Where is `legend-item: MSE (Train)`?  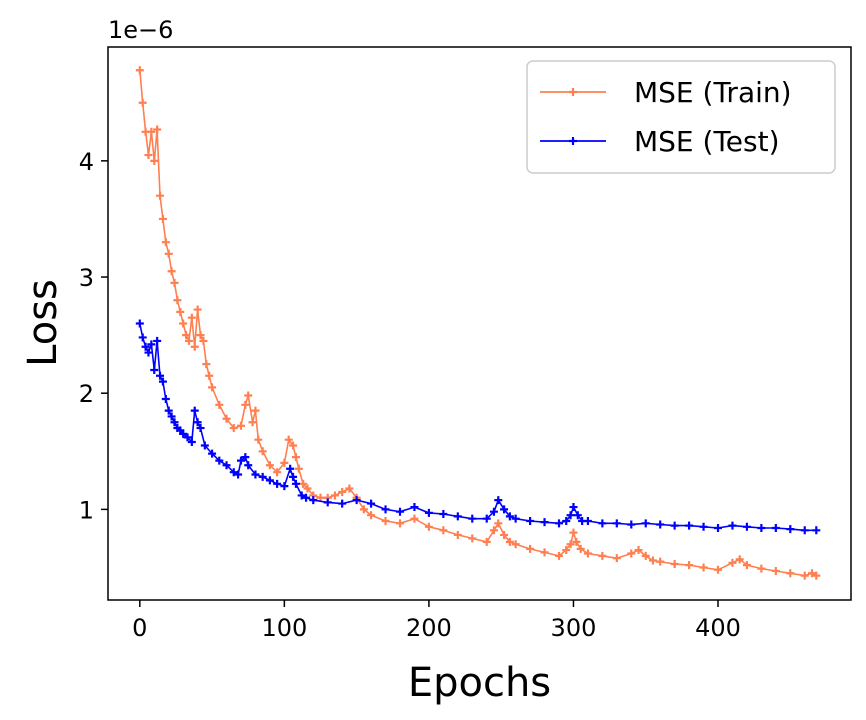 legend-item: MSE (Train) is located at coordinates (666, 92).